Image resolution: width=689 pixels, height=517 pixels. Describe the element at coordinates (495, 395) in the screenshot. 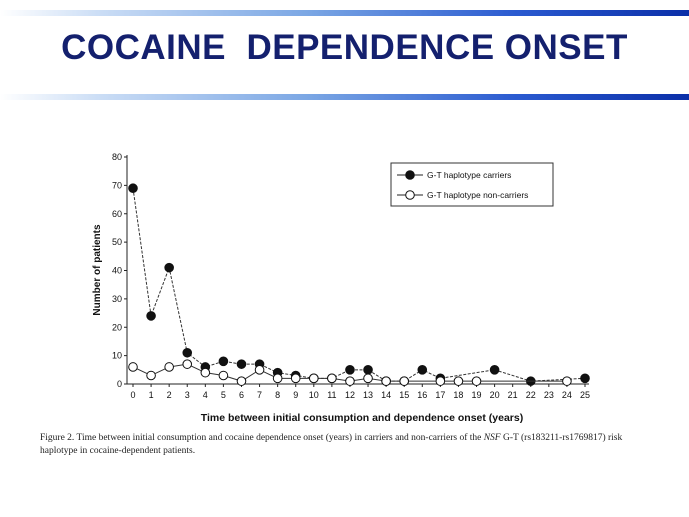

I see `x-tick-label: 20` at that location.